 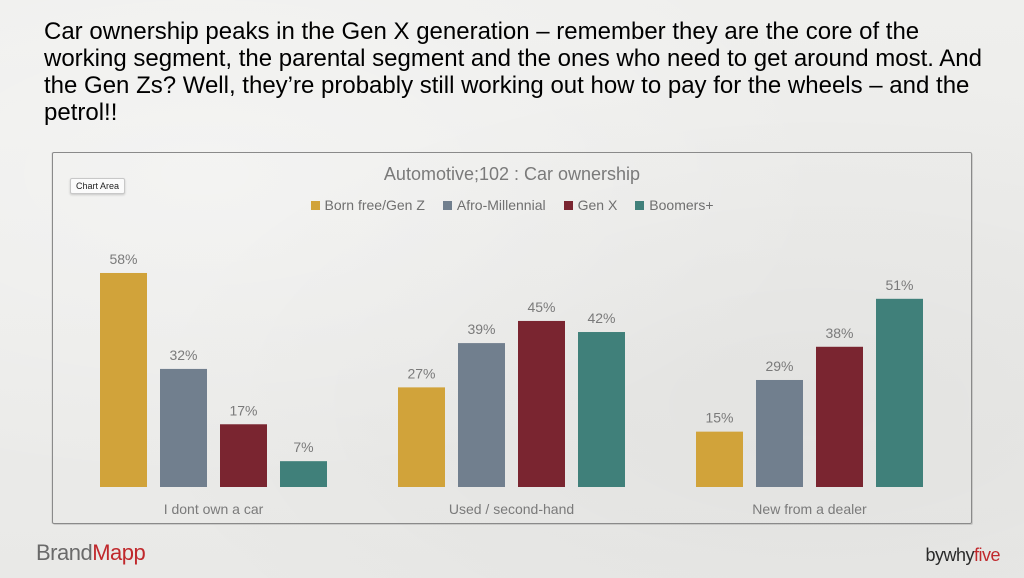 What do you see at coordinates (511, 509) in the screenshot?
I see `category-label-used-second-hand: Used / second-hand` at bounding box center [511, 509].